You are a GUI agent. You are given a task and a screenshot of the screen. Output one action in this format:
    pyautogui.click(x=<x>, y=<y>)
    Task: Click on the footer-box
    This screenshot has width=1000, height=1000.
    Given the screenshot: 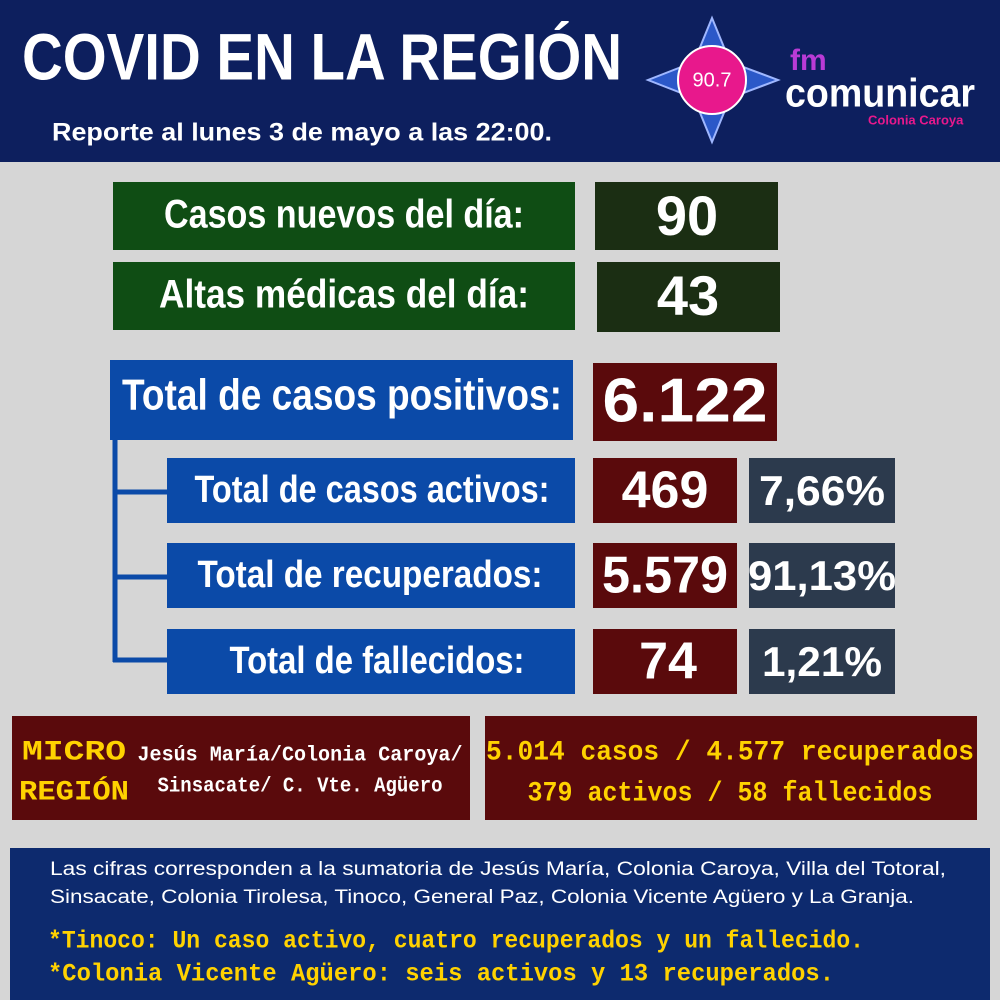 What is the action you would take?
    pyautogui.click(x=500, y=924)
    